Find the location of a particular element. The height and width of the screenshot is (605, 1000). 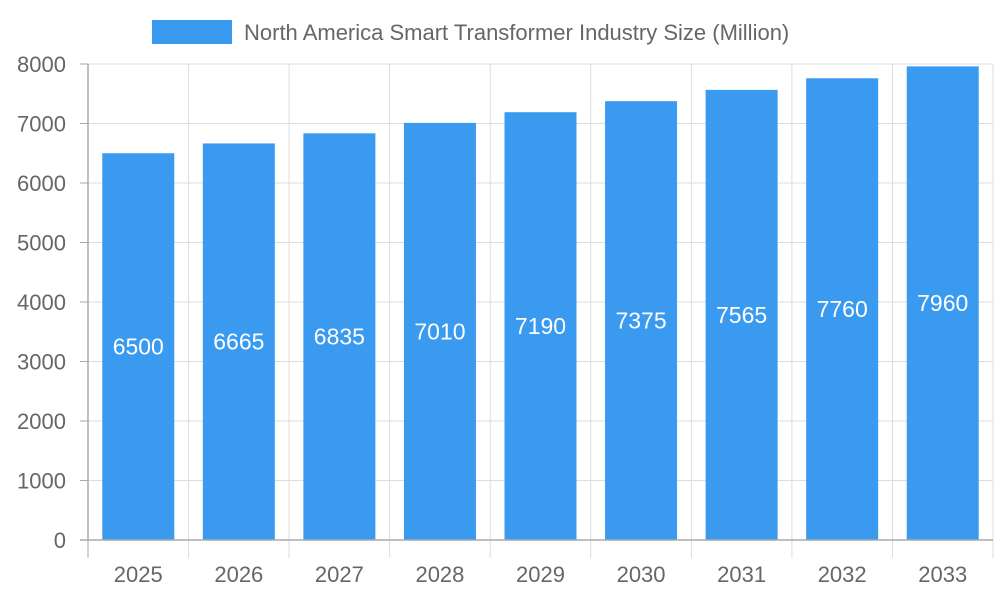

x-tick-label: 2030 is located at coordinates (641, 574).